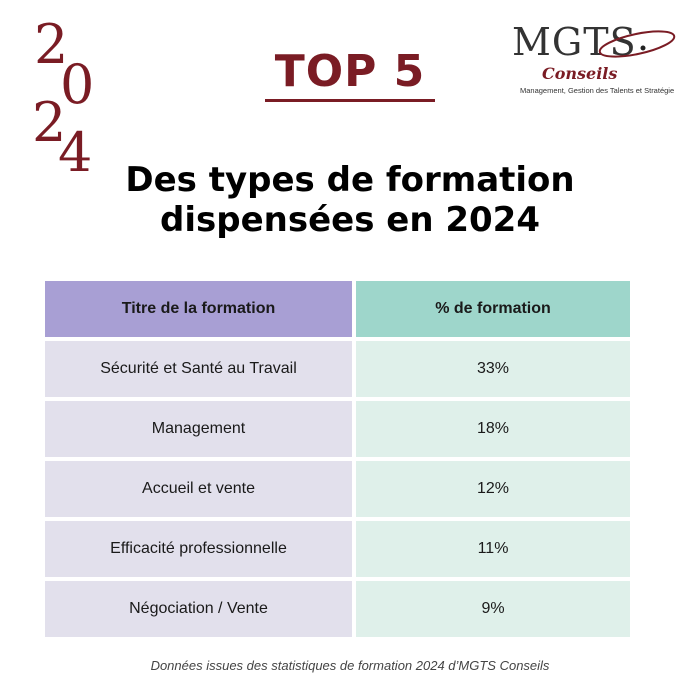  I want to click on table-row: Négociation / Vente 9%, so click(337, 609).